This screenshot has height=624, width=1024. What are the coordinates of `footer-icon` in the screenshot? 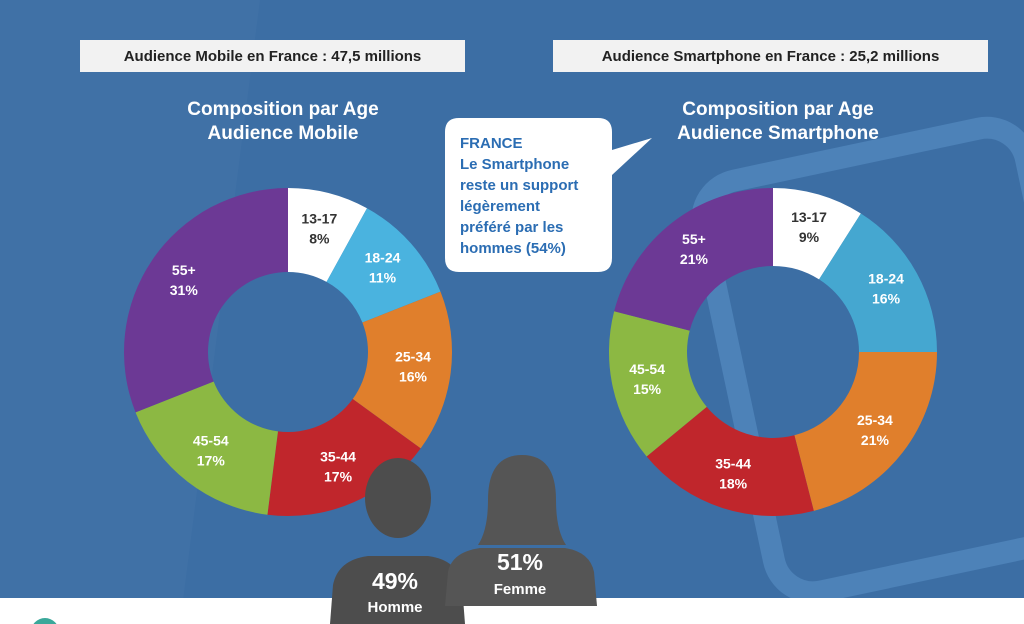 It's located at (45, 621).